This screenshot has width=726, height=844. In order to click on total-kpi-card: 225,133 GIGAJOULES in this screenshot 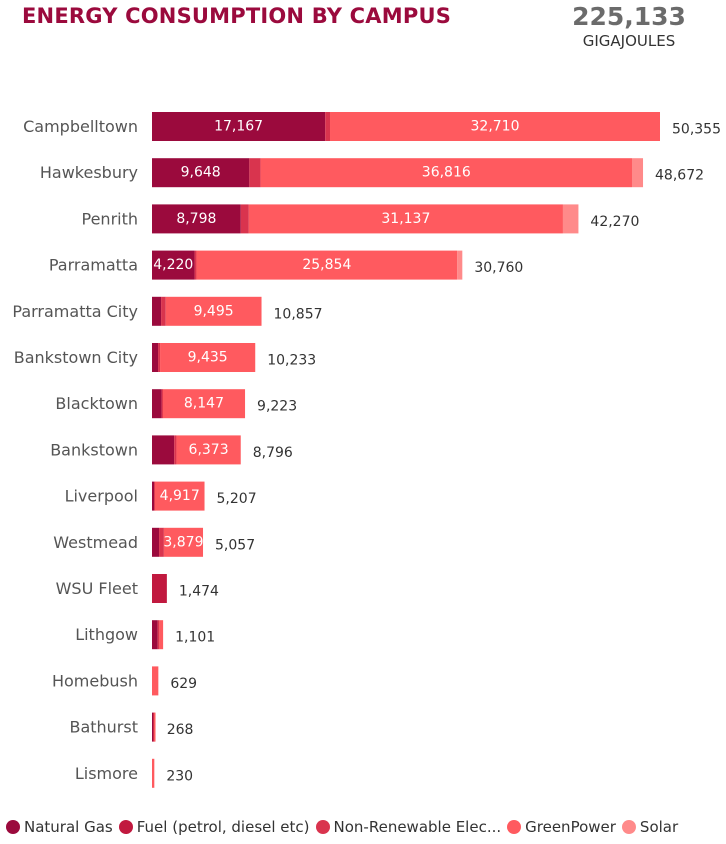, I will do `click(629, 26)`.